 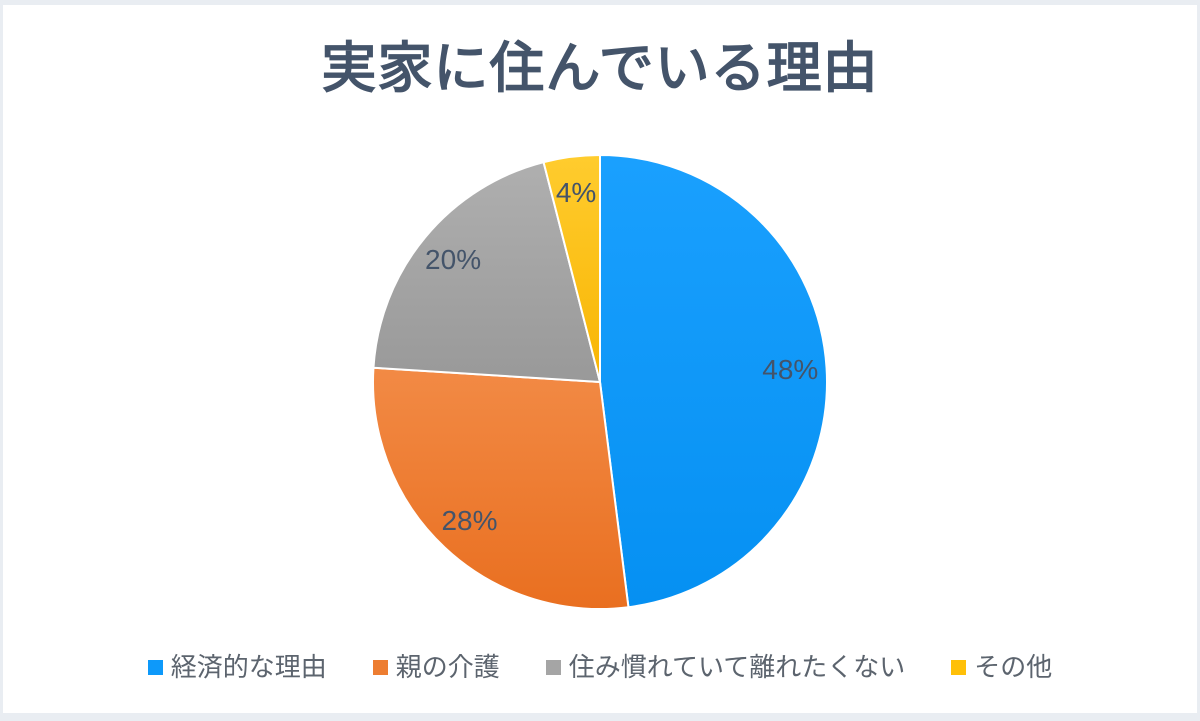 What do you see at coordinates (737, 667) in the screenshot?
I see `legend-label: 住み慣れていて離れたくない` at bounding box center [737, 667].